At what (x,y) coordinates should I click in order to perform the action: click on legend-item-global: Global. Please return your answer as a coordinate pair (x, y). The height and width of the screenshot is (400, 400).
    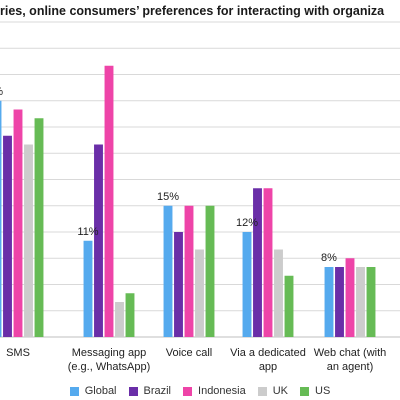
    Looking at the image, I should click on (93, 391).